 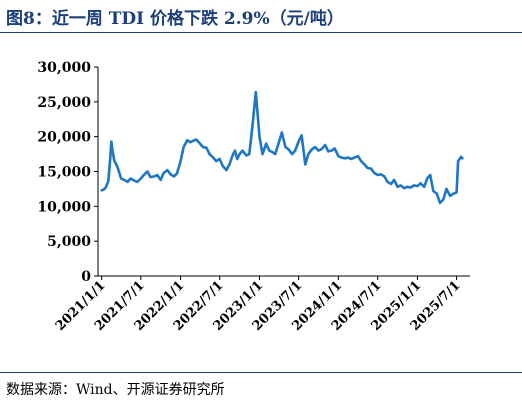 What do you see at coordinates (64, 173) in the screenshot?
I see `y-tick-label: 15,000` at bounding box center [64, 173].